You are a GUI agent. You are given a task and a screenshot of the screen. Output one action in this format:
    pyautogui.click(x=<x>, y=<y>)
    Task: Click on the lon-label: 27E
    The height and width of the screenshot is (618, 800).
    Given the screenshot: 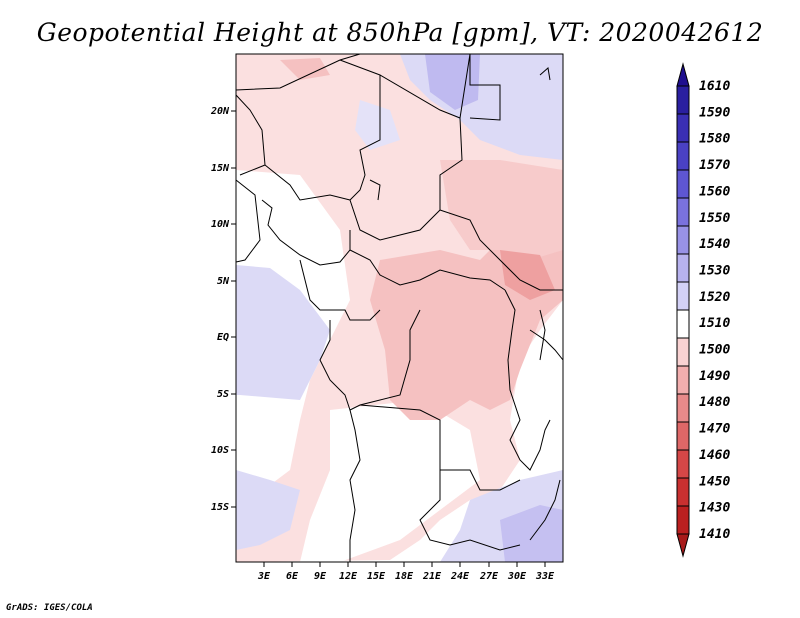 What is the action you would take?
    pyautogui.click(x=489, y=576)
    